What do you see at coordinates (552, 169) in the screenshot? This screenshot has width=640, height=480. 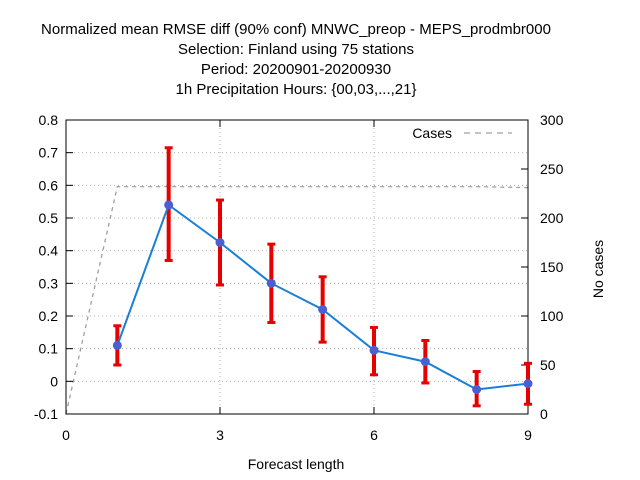 I see `y2-tick-label: 250` at bounding box center [552, 169].